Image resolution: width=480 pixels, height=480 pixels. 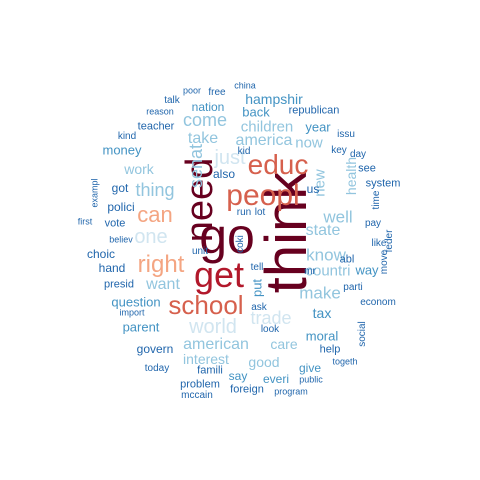 What do you see at coordinates (330, 349) in the screenshot?
I see `cloud-word-help: help` at bounding box center [330, 349].